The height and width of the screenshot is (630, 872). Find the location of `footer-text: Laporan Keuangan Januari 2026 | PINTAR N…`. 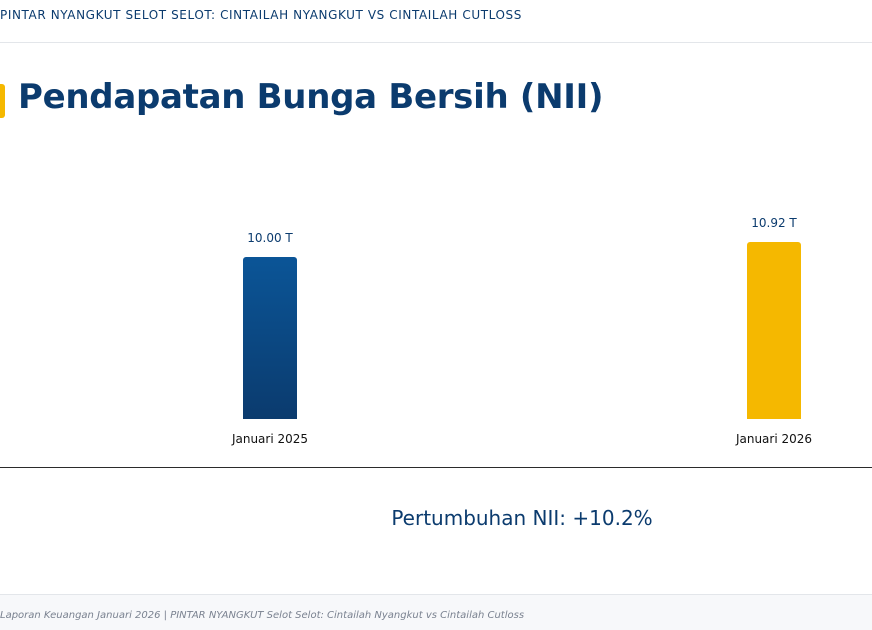

footer-text: Laporan Keuangan Januari 2026 | PINTAR N… is located at coordinates (262, 615).